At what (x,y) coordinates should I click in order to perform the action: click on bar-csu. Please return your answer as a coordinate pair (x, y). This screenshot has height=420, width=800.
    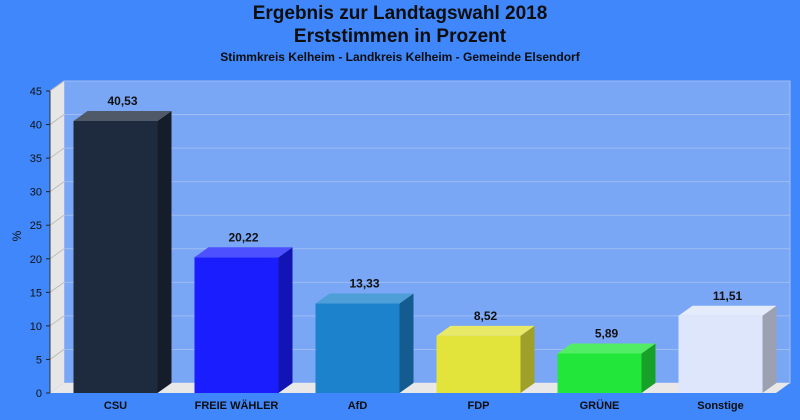
    Looking at the image, I should click on (122, 252).